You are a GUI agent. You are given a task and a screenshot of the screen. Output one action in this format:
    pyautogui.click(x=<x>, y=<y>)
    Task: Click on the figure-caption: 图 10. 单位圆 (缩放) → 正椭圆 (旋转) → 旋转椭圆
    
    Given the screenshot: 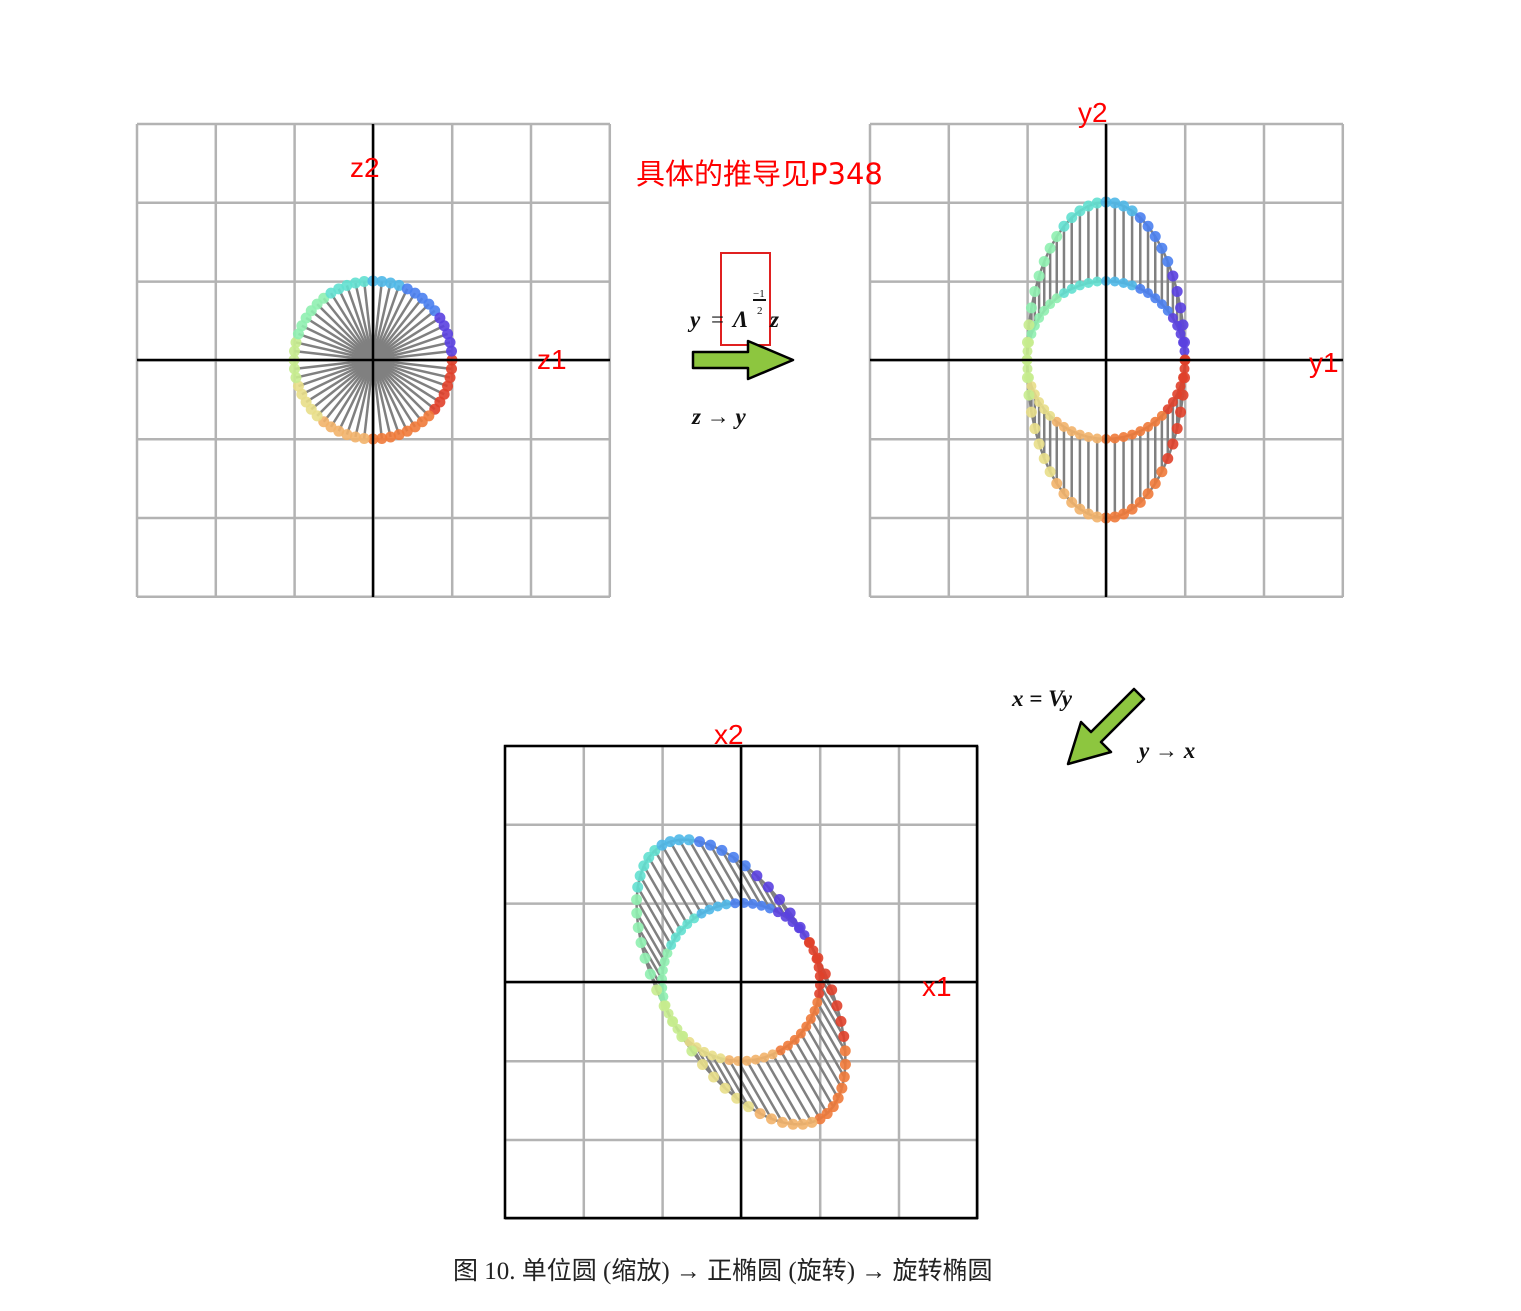 What is the action you would take?
    pyautogui.click(x=723, y=1271)
    